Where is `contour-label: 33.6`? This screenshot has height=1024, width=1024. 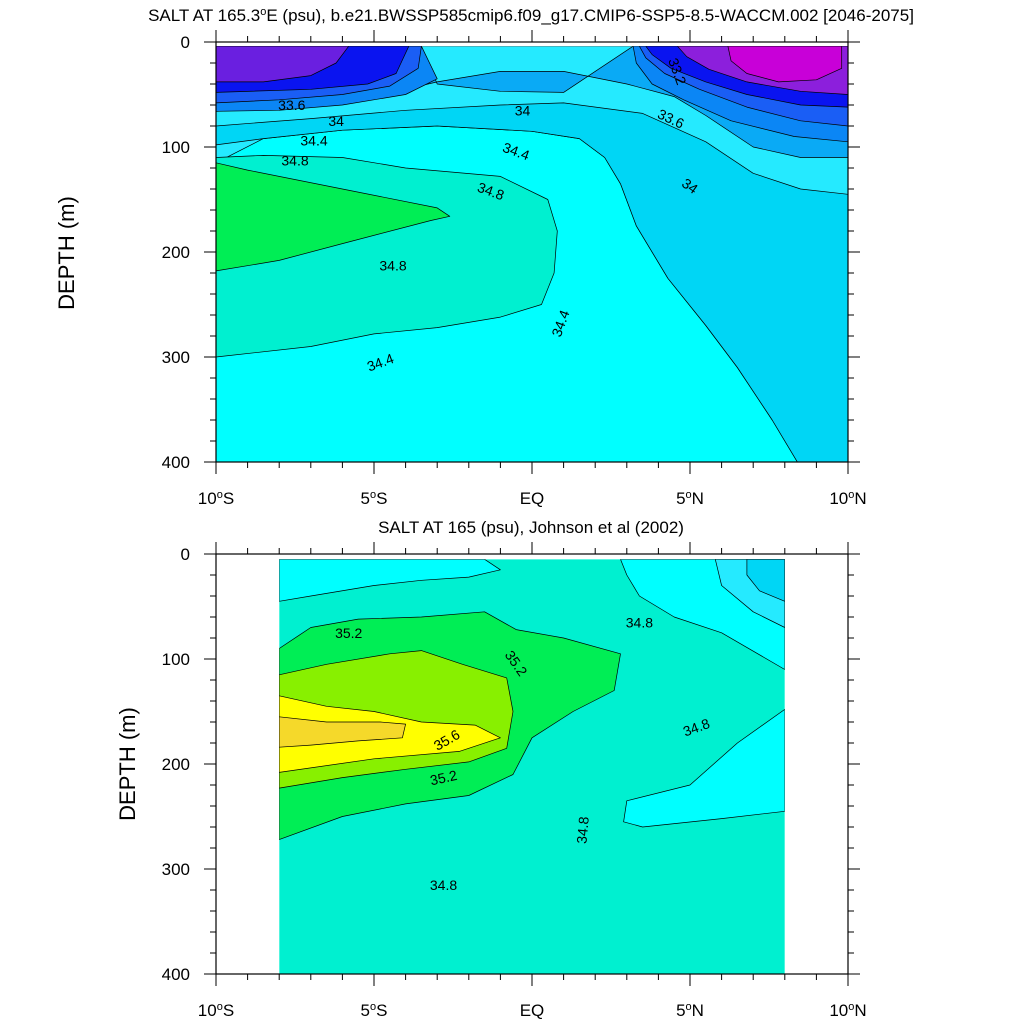 contour-label: 33.6 is located at coordinates (291, 105).